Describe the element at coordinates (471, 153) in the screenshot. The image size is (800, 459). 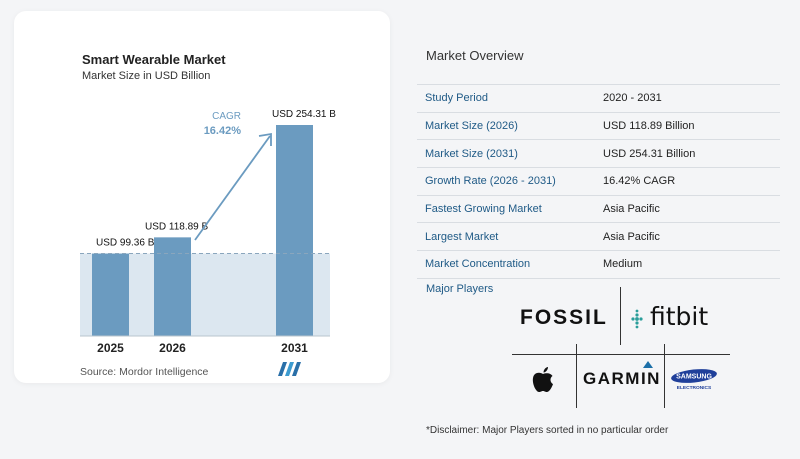
I see `row-label: Market Size (2031)` at that location.